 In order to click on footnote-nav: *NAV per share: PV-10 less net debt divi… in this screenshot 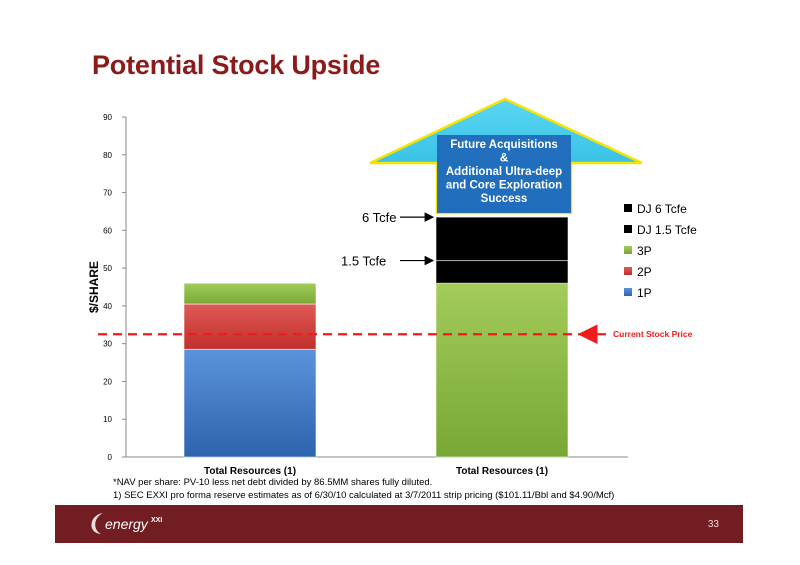, I will do `click(273, 482)`.